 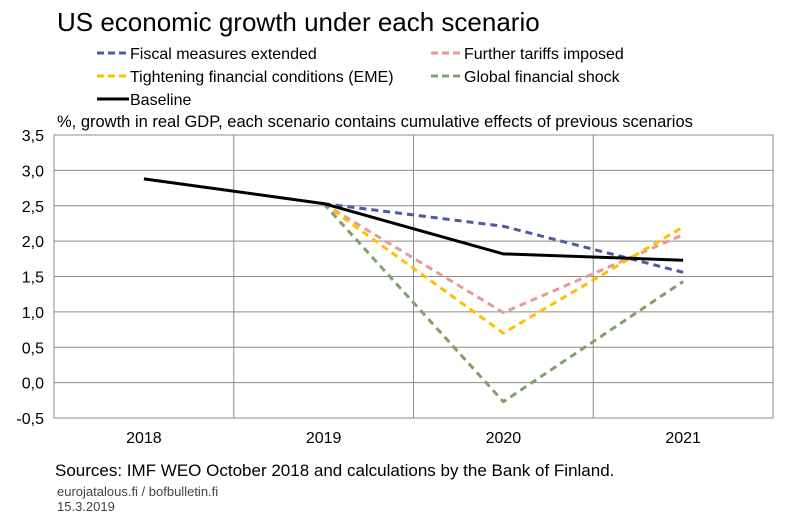 What do you see at coordinates (683, 438) in the screenshot?
I see `x-tick-label: 2021` at bounding box center [683, 438].